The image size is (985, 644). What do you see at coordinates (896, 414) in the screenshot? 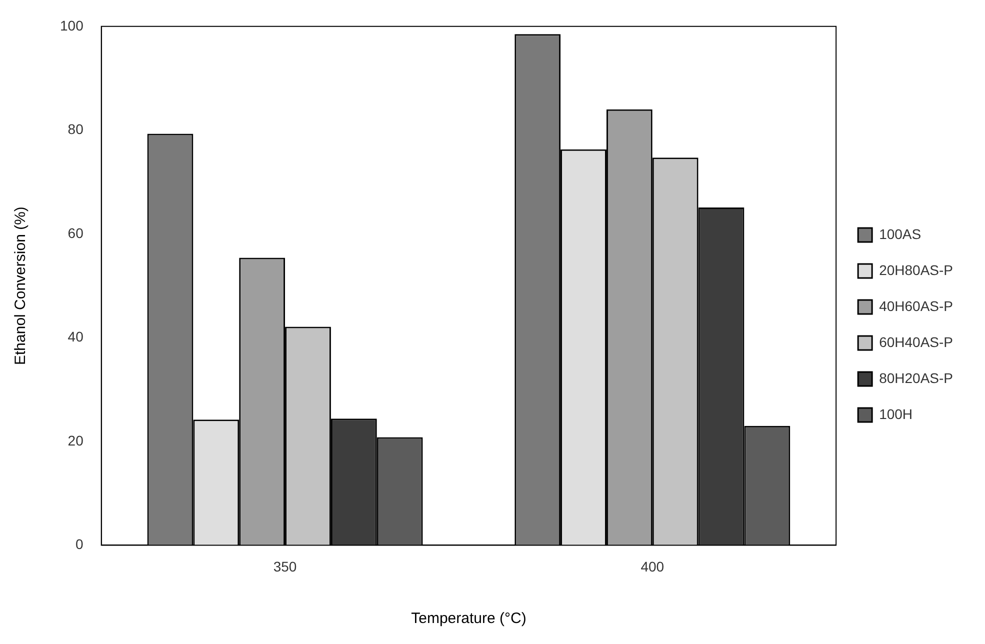
I see `legend-label: 100H` at bounding box center [896, 414].